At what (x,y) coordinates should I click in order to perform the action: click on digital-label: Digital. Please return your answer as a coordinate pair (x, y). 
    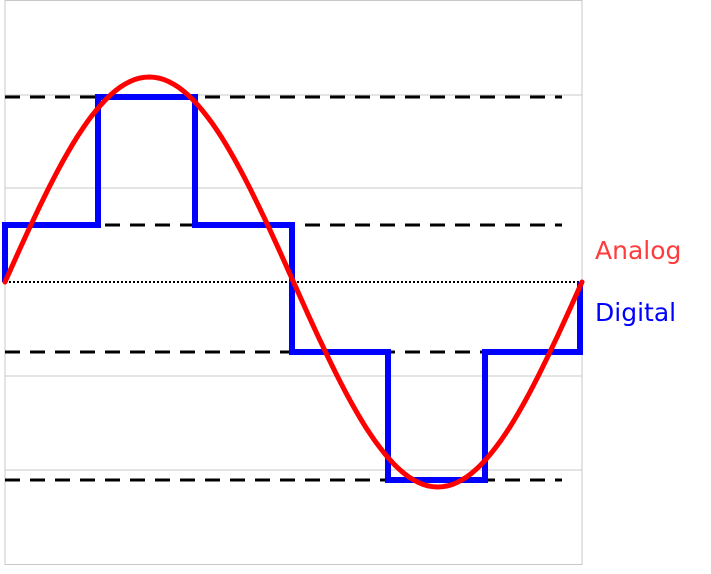
    Looking at the image, I should click on (635, 312).